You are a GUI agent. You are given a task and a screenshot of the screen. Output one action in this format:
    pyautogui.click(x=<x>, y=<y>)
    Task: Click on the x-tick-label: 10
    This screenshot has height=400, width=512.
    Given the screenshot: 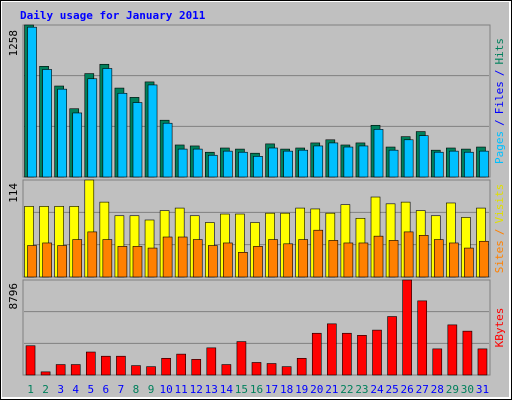 What is the action you would take?
    pyautogui.click(x=165, y=389)
    